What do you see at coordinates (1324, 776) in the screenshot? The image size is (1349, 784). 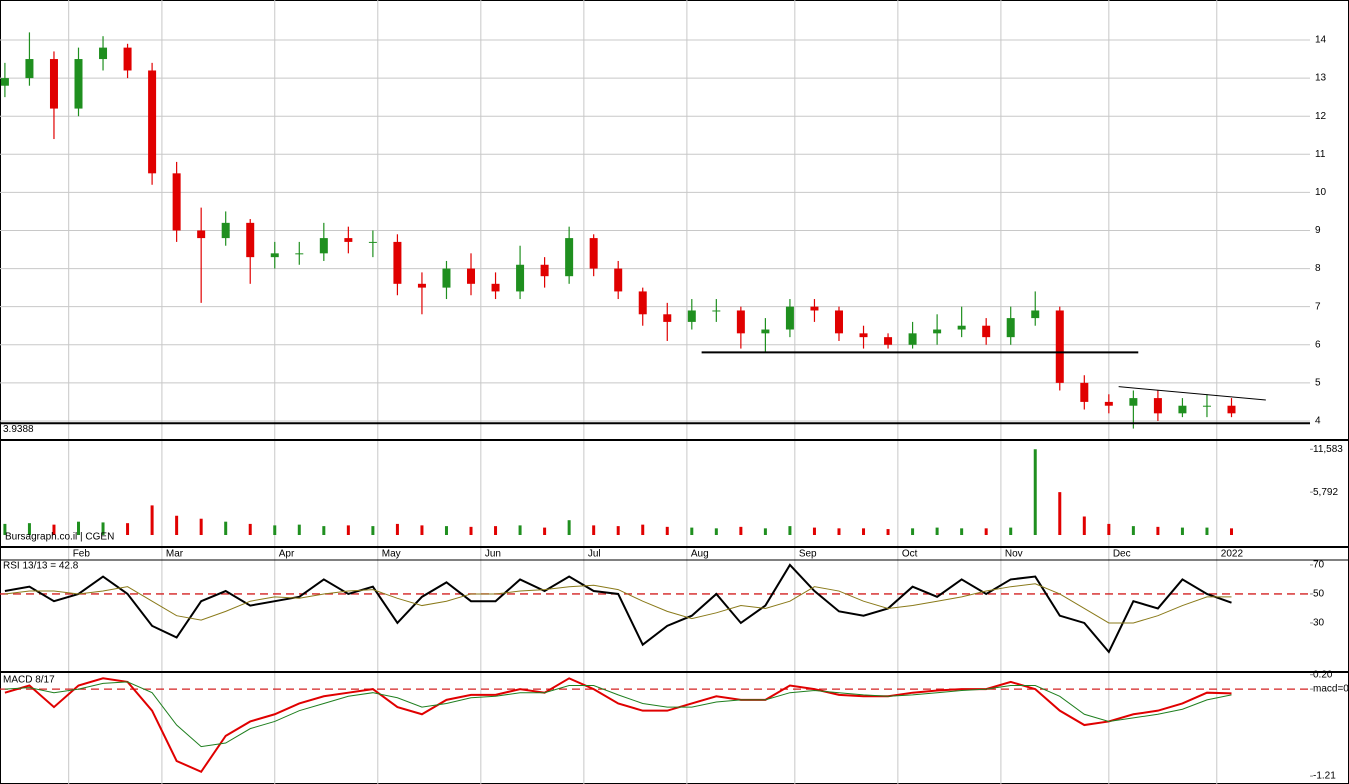 I see `y-tick-label: -1.21` at bounding box center [1324, 776].